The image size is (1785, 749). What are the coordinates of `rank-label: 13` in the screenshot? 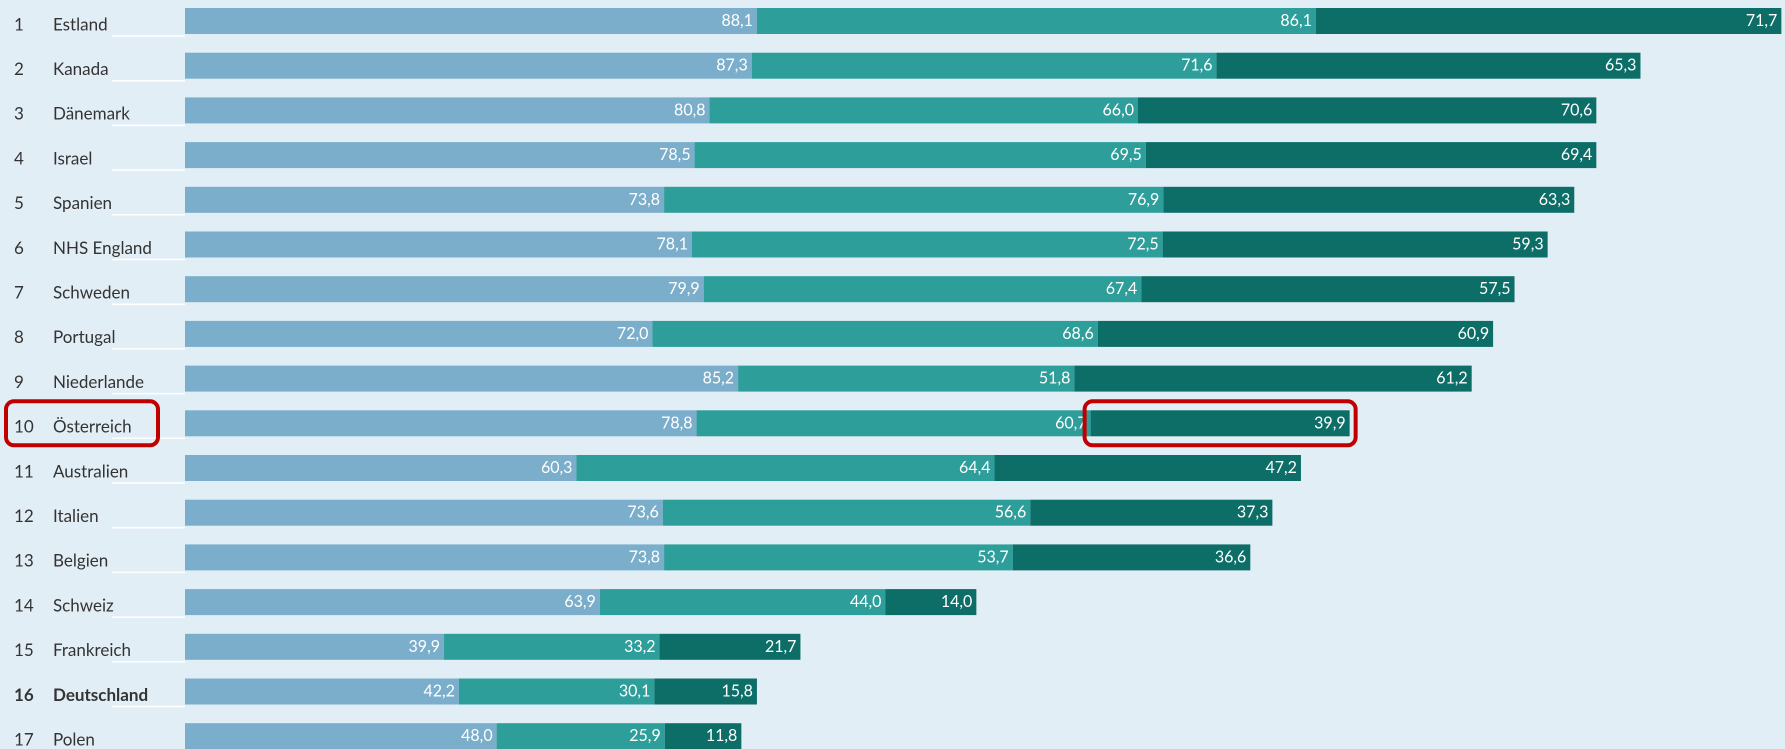 It's located at (24, 560).